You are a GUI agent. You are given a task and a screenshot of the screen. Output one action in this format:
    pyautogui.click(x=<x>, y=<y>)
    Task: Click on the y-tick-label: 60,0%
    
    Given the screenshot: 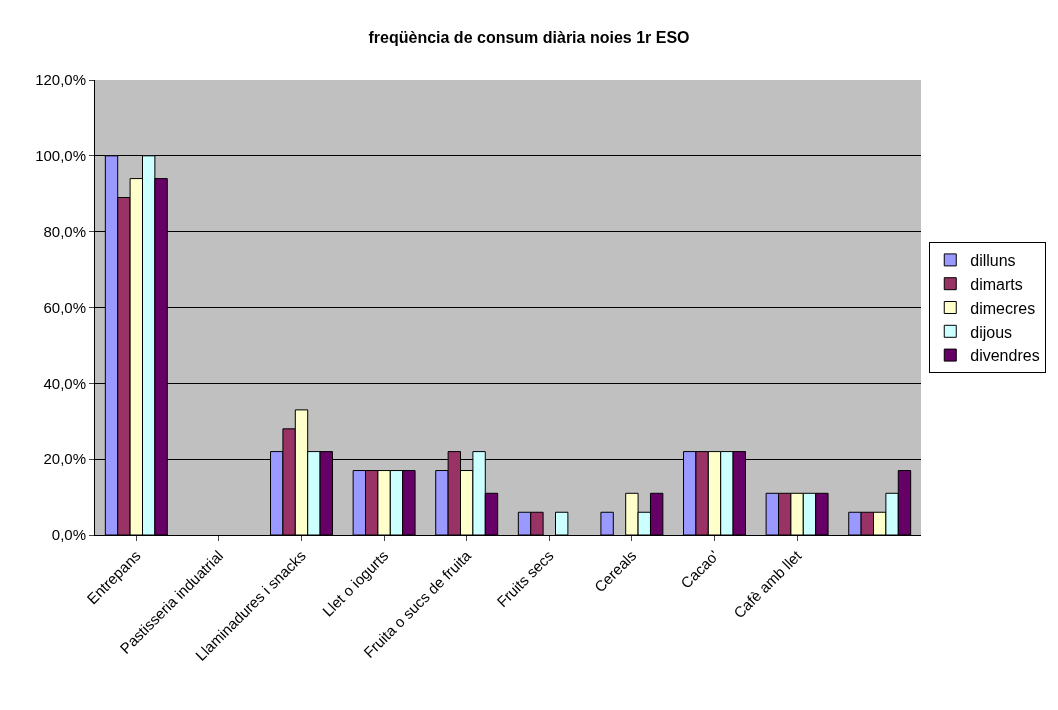 What is the action you would take?
    pyautogui.click(x=64, y=307)
    